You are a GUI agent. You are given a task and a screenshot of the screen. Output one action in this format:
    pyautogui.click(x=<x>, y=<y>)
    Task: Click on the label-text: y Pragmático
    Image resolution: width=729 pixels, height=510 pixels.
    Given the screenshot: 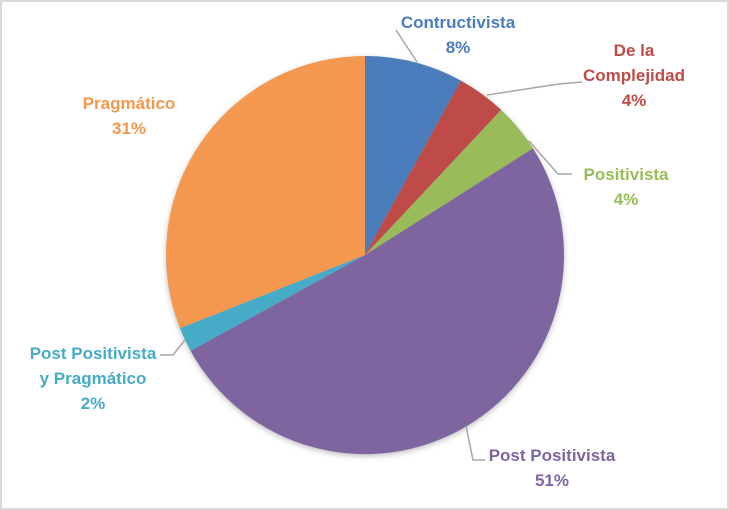 What is the action you would take?
    pyautogui.click(x=93, y=378)
    